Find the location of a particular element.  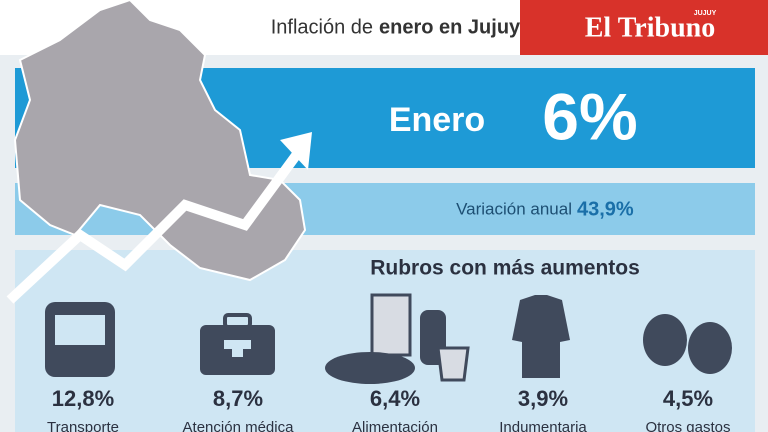

bread-icon is located at coordinates (370, 368).